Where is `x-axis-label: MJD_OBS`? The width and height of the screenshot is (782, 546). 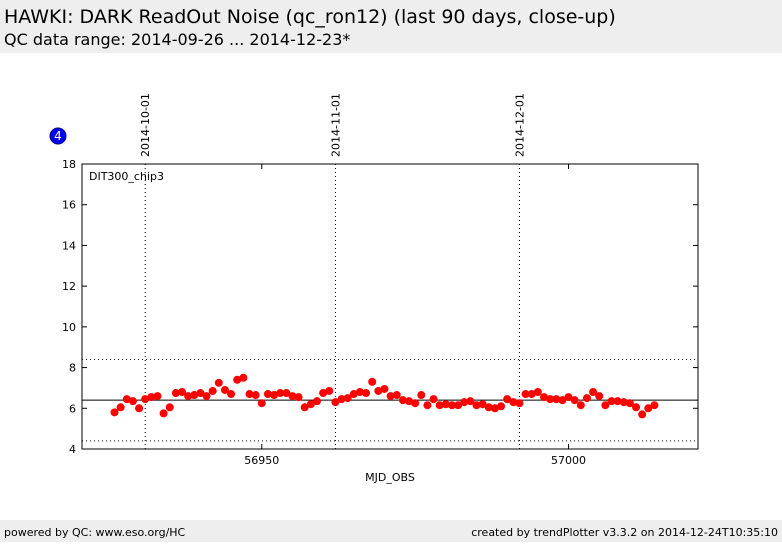
x-axis-label: MJD_OBS is located at coordinates (390, 477).